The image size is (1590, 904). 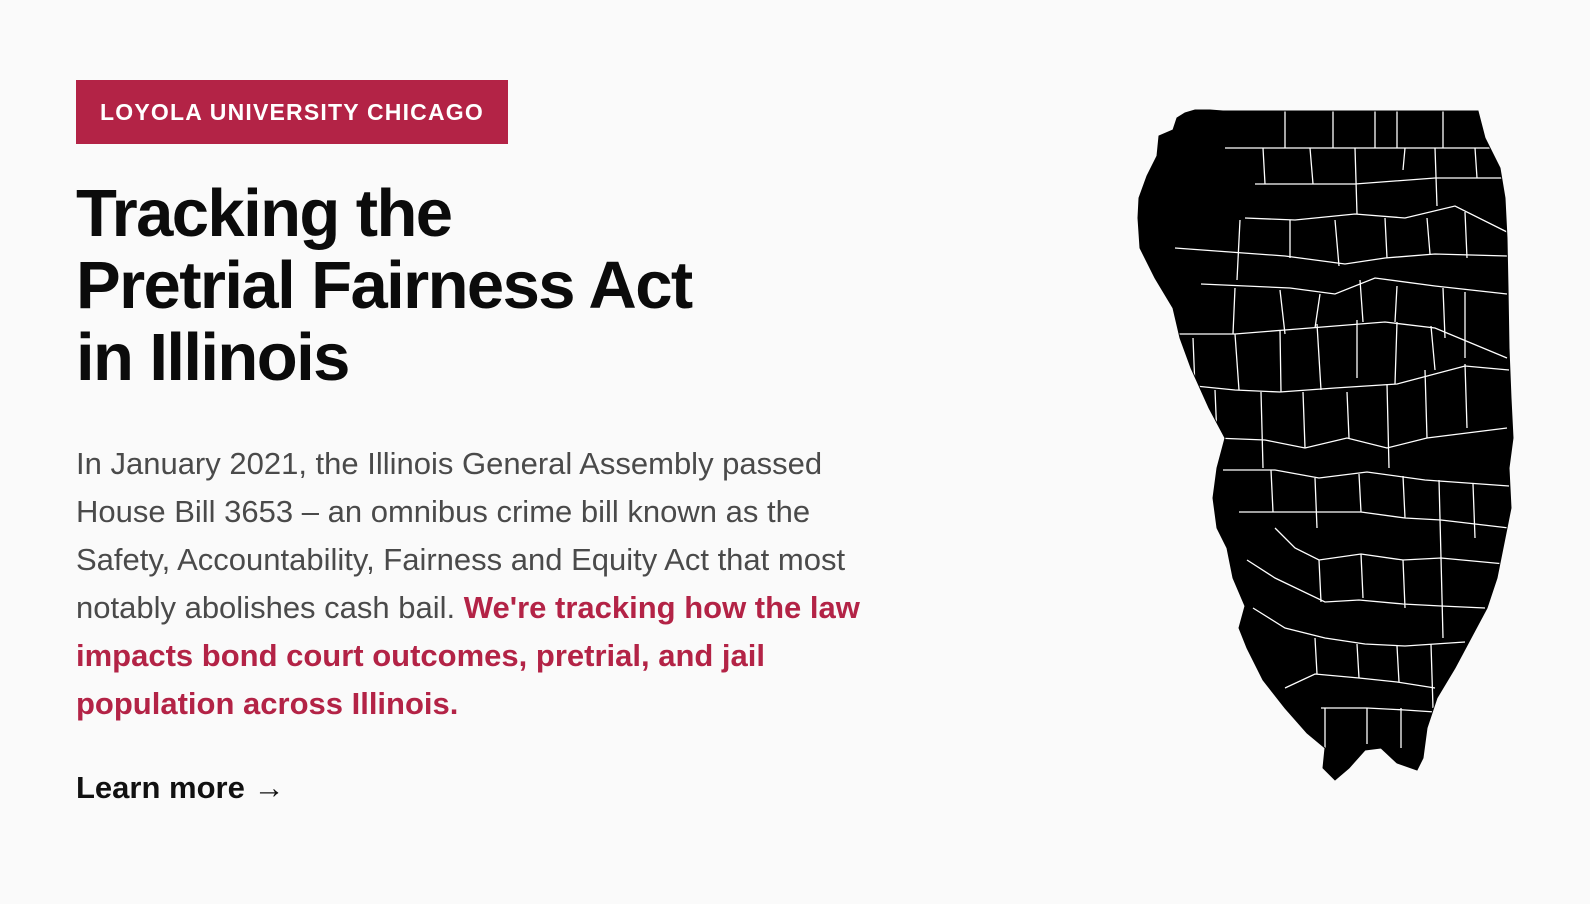 I want to click on title-line-3: in Illinois, so click(x=213, y=357).